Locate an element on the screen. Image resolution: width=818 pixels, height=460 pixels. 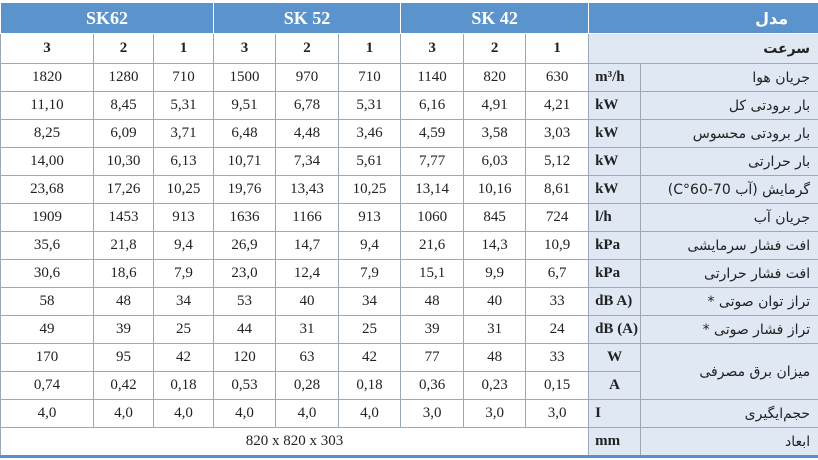
table-row: 49 39 25 44 31 25 39 31 24 dB (A) تراز فشار صوتی * is located at coordinates (409, 329).